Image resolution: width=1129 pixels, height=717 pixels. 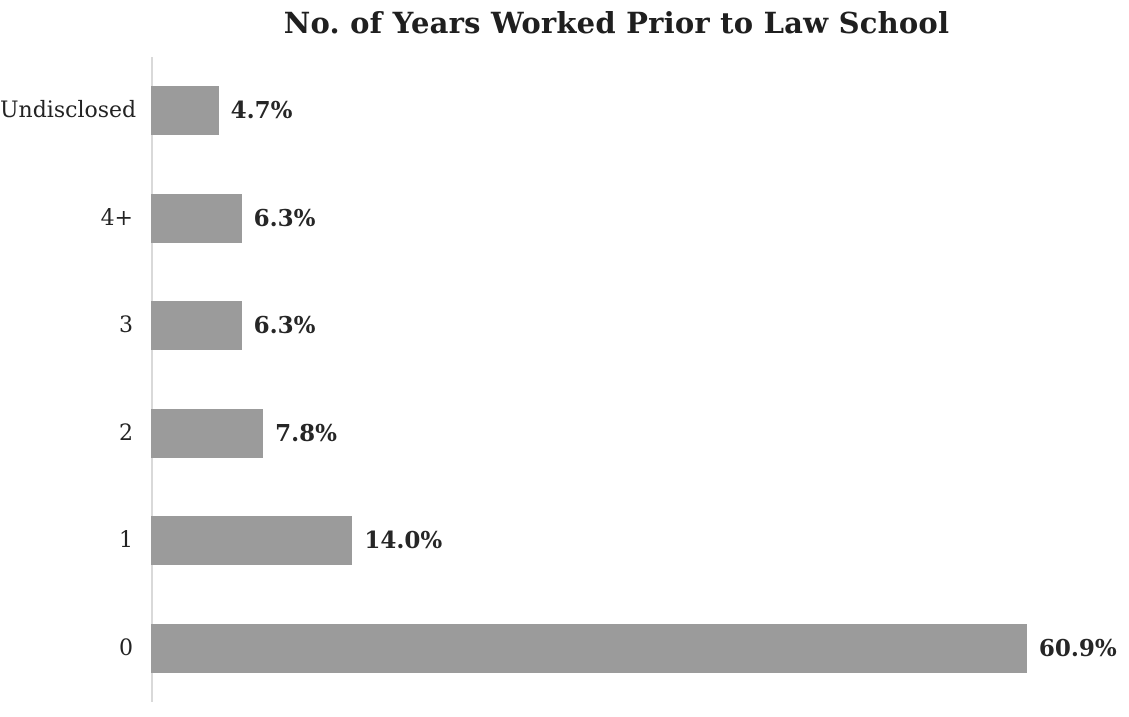 I want to click on bar-track: 60.9%, so click(x=640, y=648).